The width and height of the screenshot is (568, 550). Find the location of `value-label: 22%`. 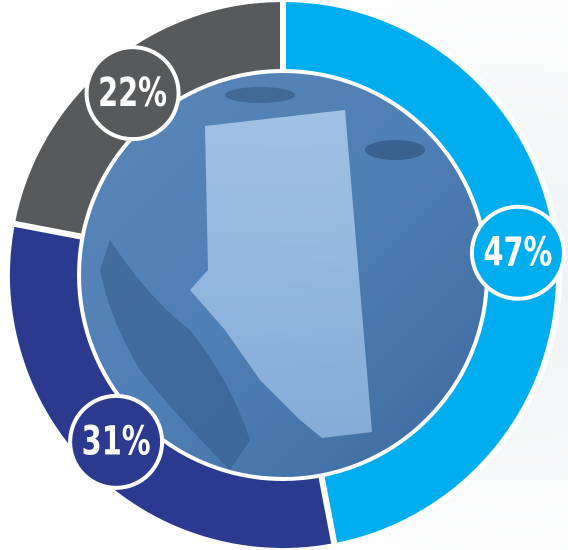

value-label: 22% is located at coordinates (132, 93).